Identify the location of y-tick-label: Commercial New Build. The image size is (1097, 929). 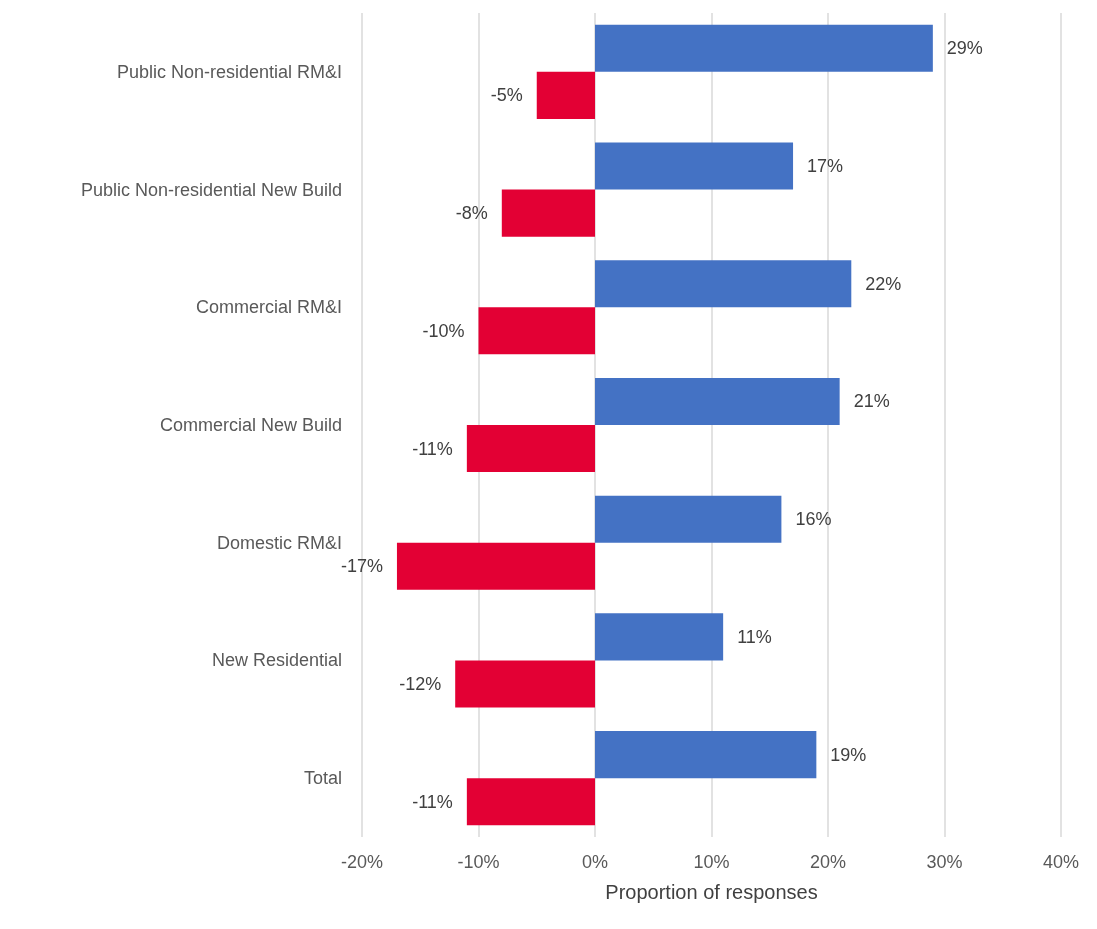
(250, 425).